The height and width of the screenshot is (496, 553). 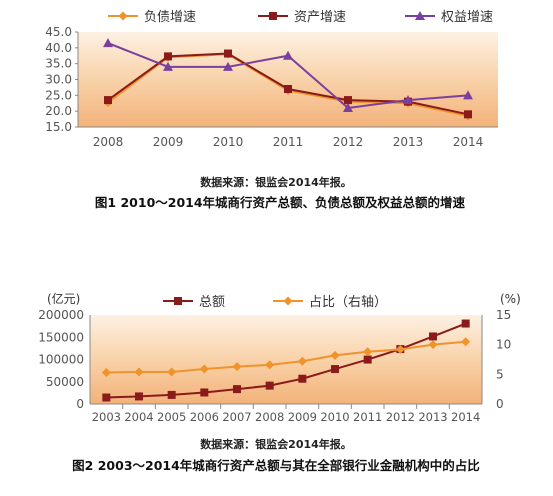 I want to click on chart-2-legend-0-swatch-marker, so click(x=178, y=301).